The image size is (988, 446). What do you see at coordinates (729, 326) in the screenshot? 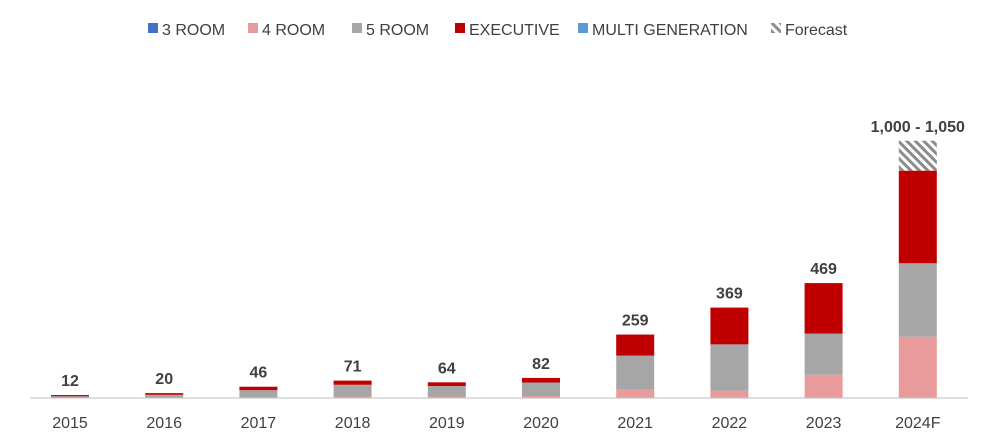
I see `bar-executive-2022` at bounding box center [729, 326].